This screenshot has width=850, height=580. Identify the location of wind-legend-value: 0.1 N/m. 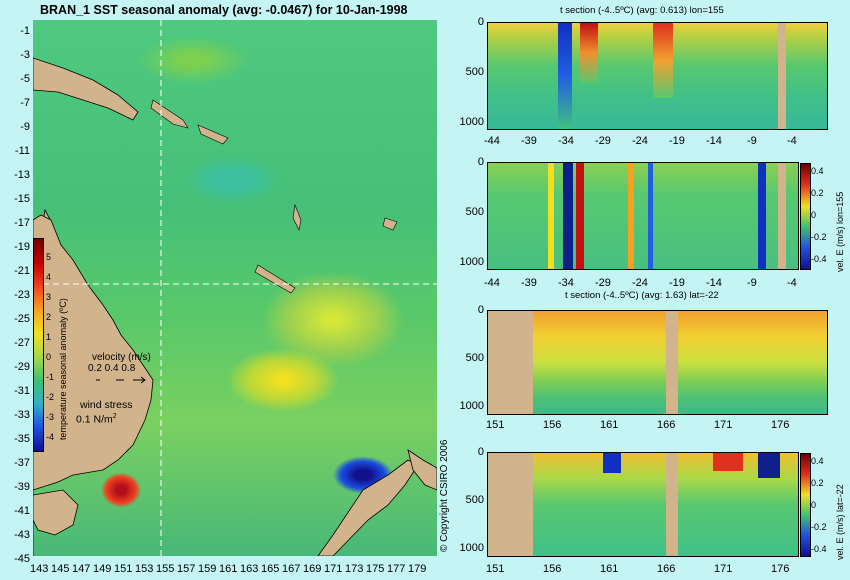
(94, 419).